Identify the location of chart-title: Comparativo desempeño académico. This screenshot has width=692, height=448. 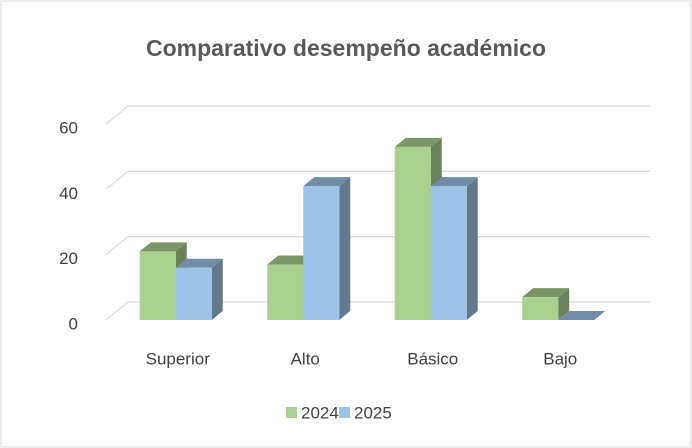
(346, 48).